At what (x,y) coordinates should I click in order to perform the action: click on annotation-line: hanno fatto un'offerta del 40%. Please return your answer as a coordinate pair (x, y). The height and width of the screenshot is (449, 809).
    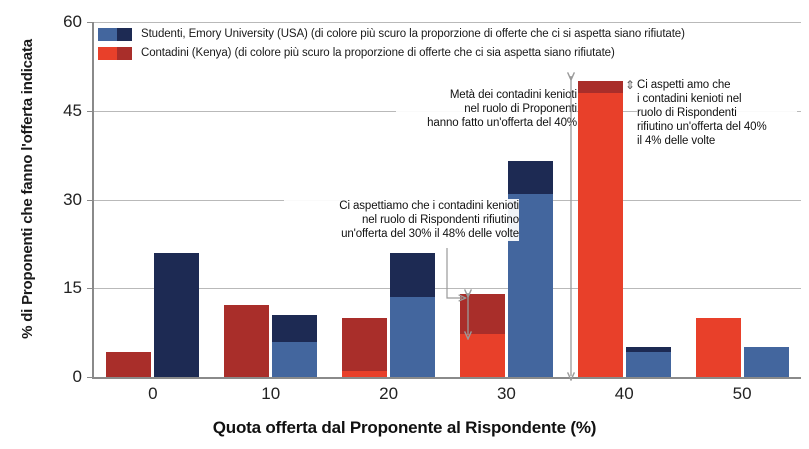
    Looking at the image, I should click on (502, 123).